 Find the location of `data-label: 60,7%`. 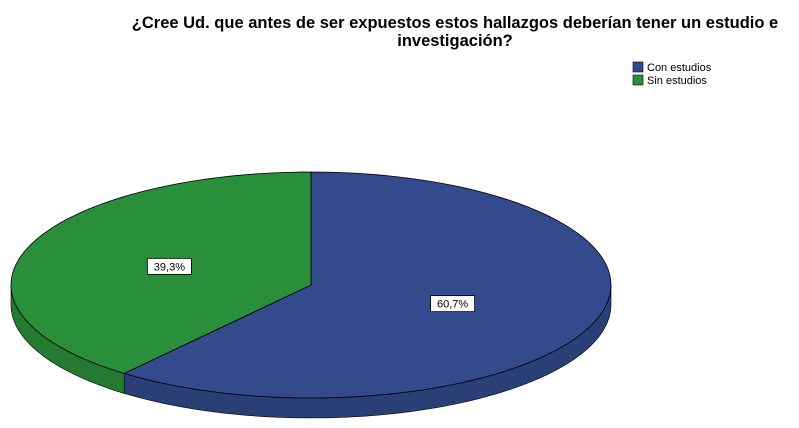

data-label: 60,7% is located at coordinates (452, 305).